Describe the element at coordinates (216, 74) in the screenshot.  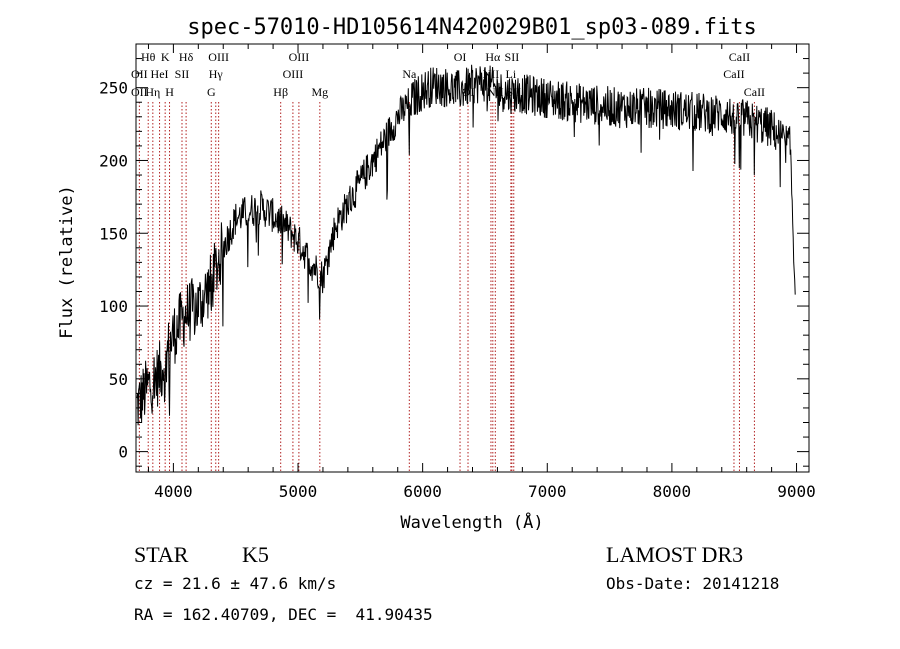
I see `spectral-line-label: Hγ` at that location.